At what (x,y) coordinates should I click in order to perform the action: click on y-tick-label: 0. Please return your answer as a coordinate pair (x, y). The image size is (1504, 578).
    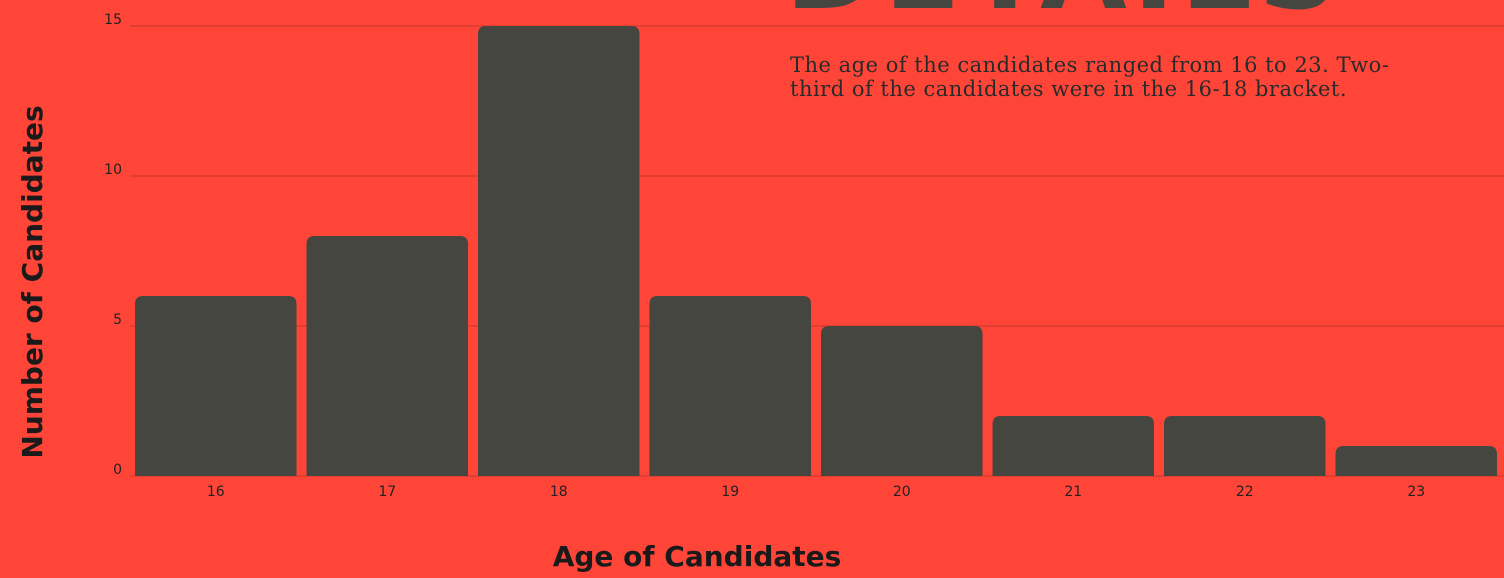
    Looking at the image, I should click on (117, 470).